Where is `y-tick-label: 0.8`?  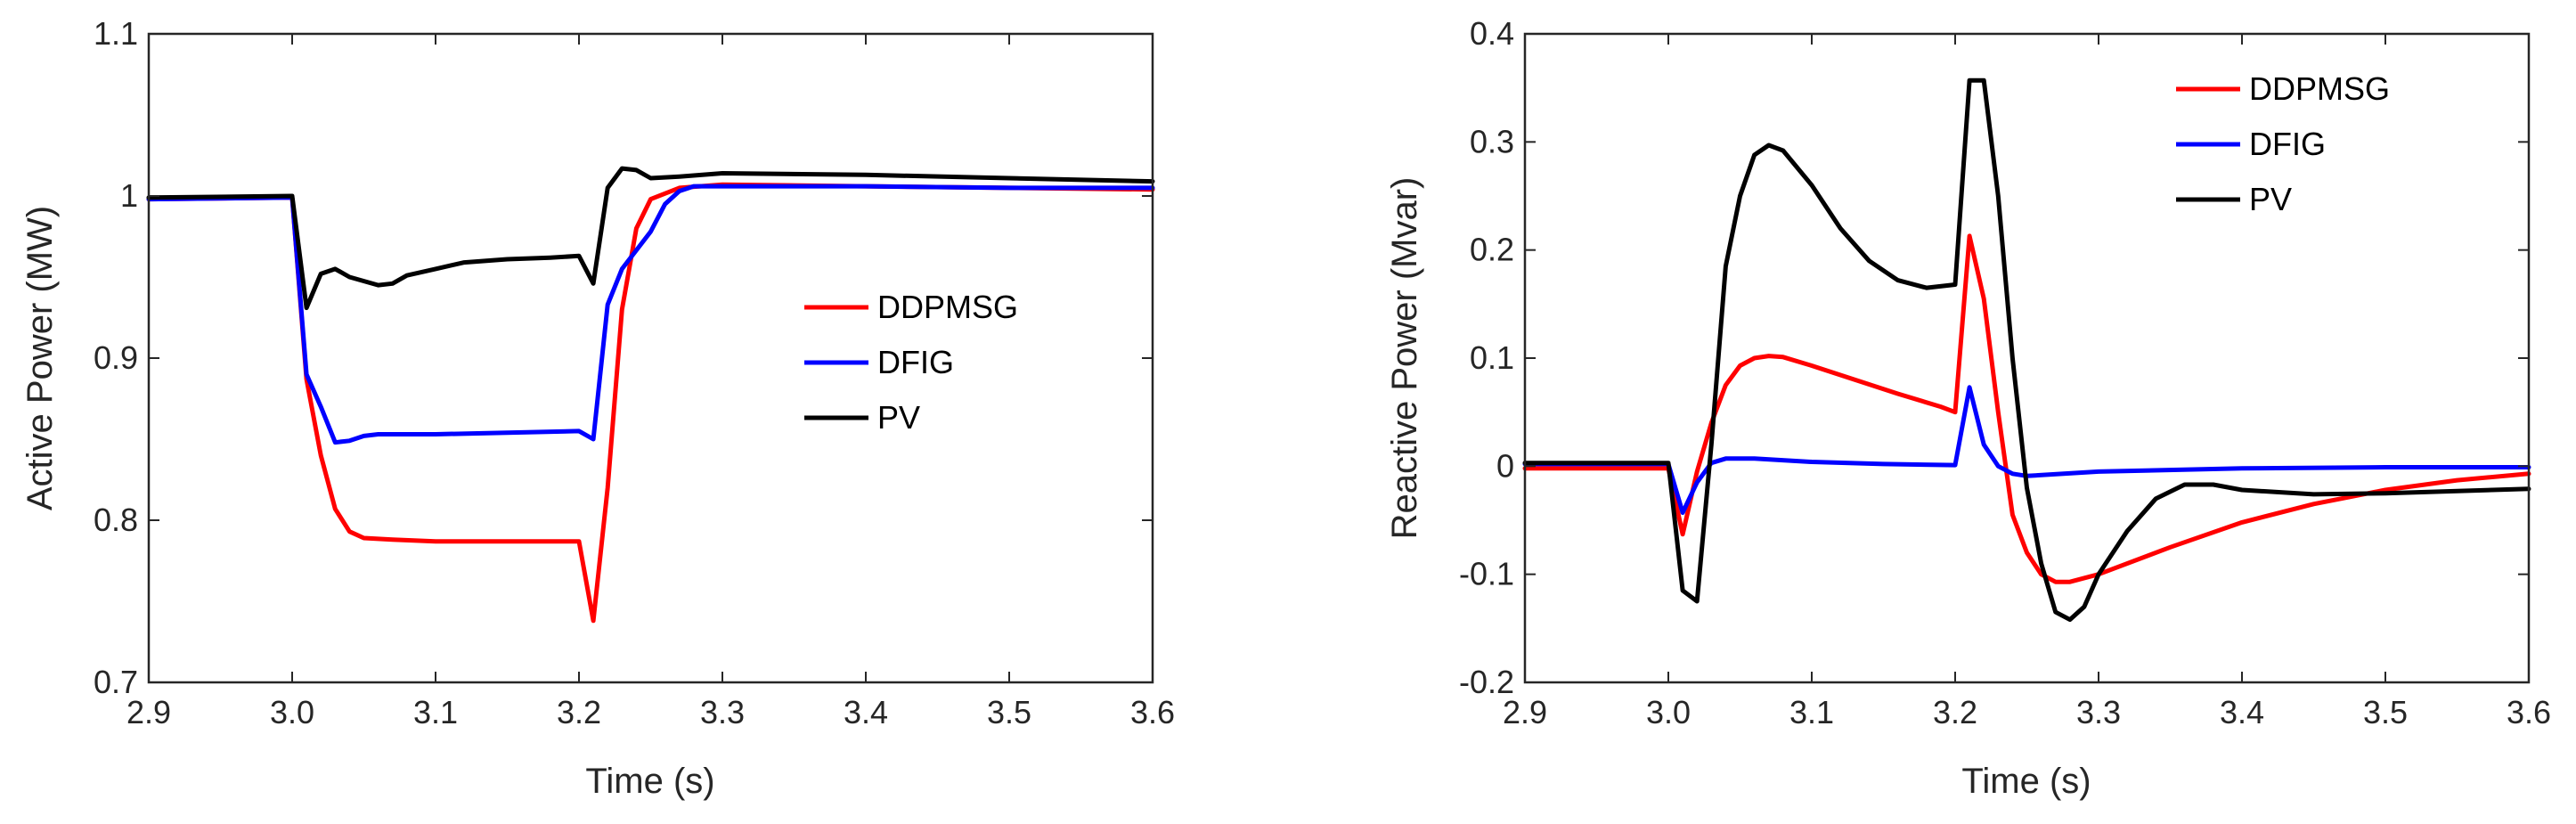
y-tick-label: 0.8 is located at coordinates (116, 520).